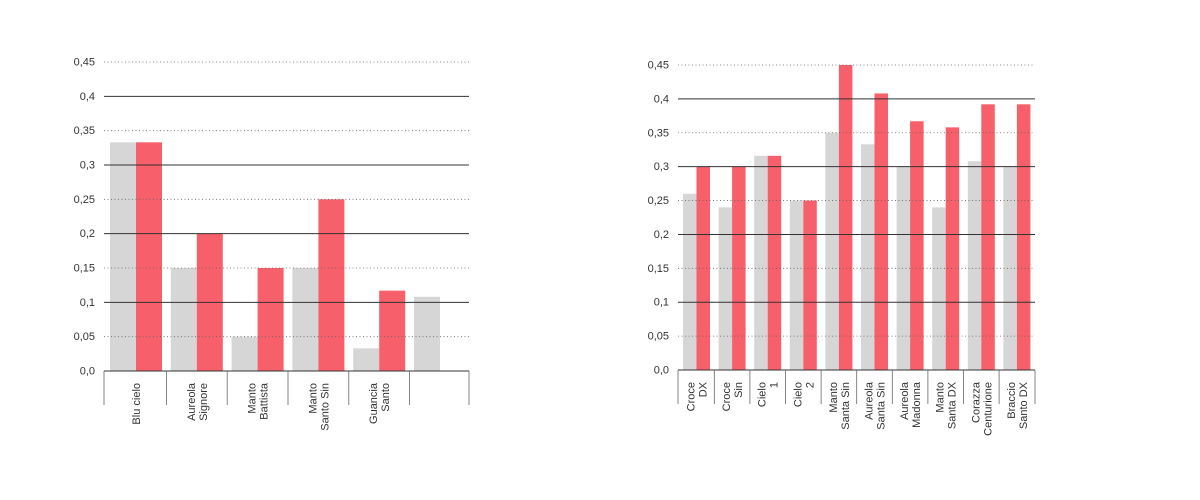 Image resolution: width=1200 pixels, height=500 pixels. I want to click on x-category-label: Santo DX, so click(1024, 405).